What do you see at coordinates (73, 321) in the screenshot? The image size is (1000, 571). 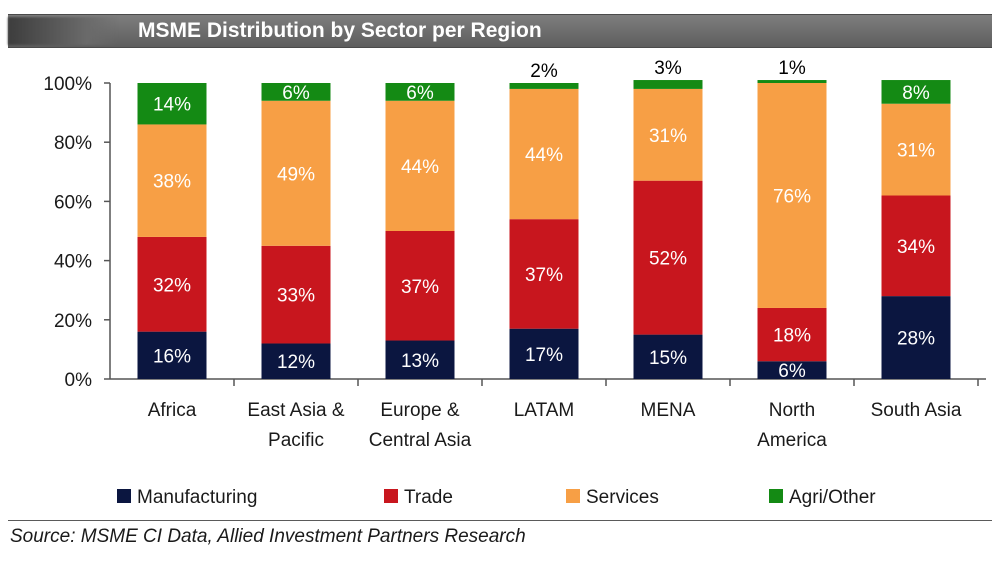 I see `y-tick-label: 20%` at bounding box center [73, 321].